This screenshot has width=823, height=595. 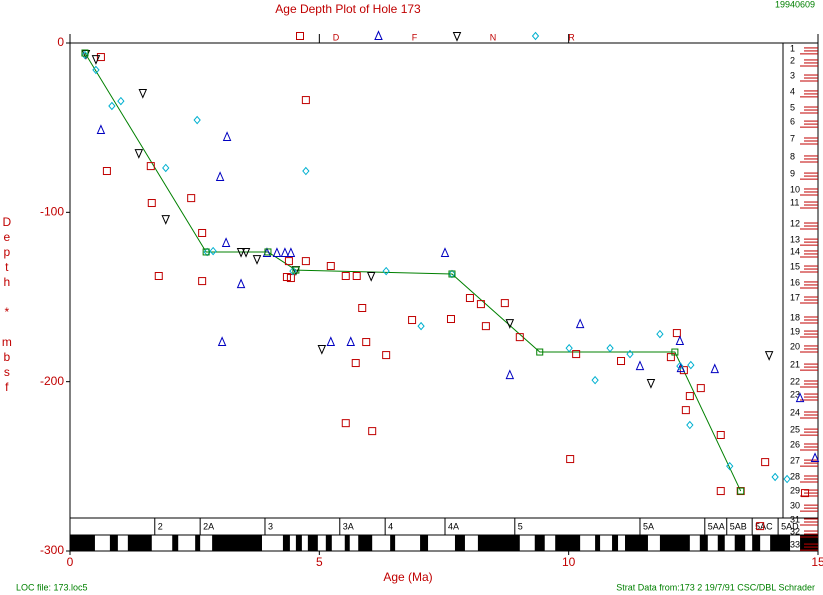 I want to click on y-tick-label: -300, so click(x=52, y=550).